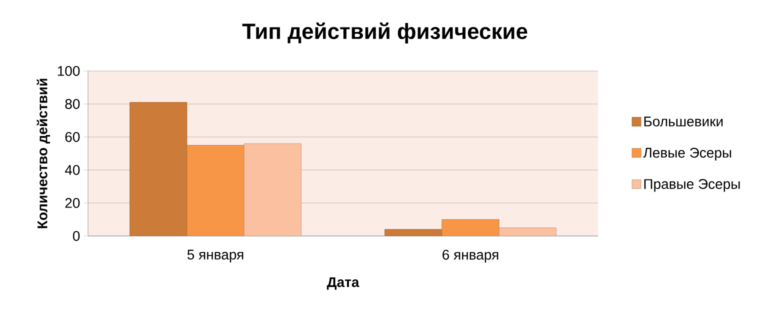 The height and width of the screenshot is (315, 769). I want to click on x-axis-title: Дата, so click(343, 283).